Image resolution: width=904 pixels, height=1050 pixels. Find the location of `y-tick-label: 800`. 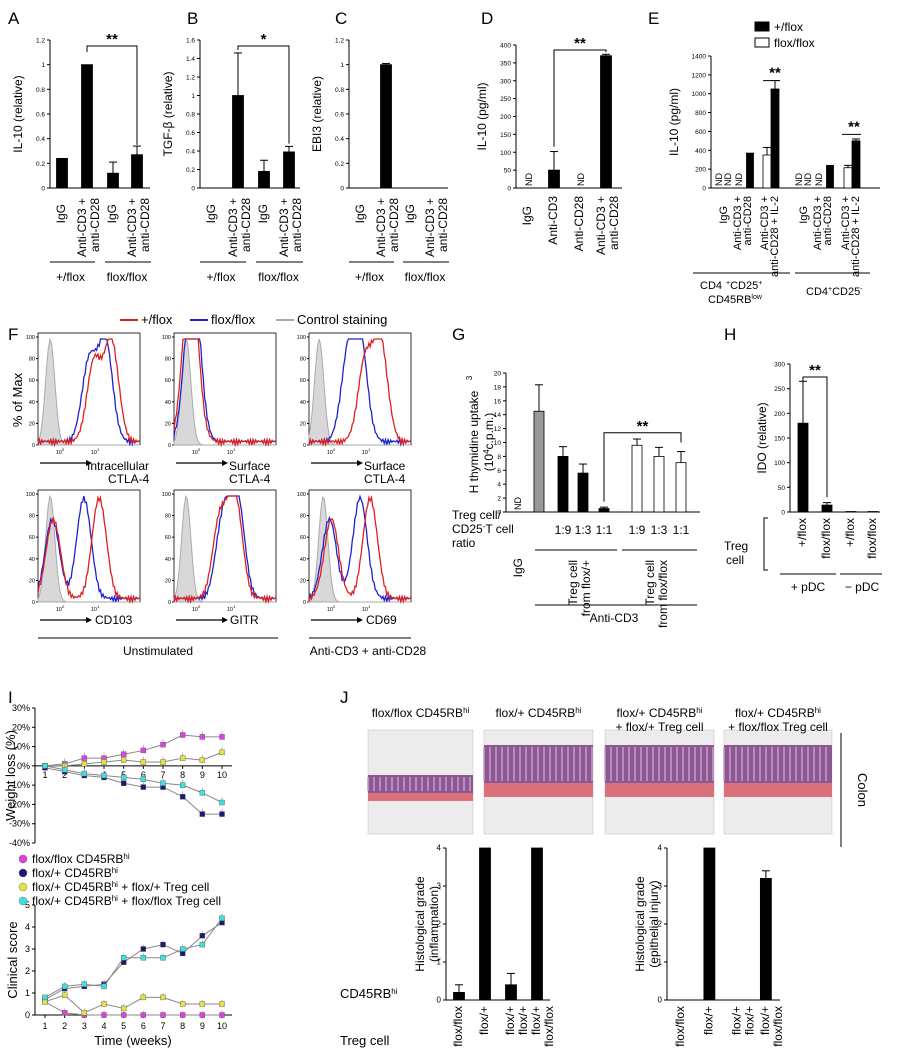

y-tick-label: 800 is located at coordinates (700, 113).